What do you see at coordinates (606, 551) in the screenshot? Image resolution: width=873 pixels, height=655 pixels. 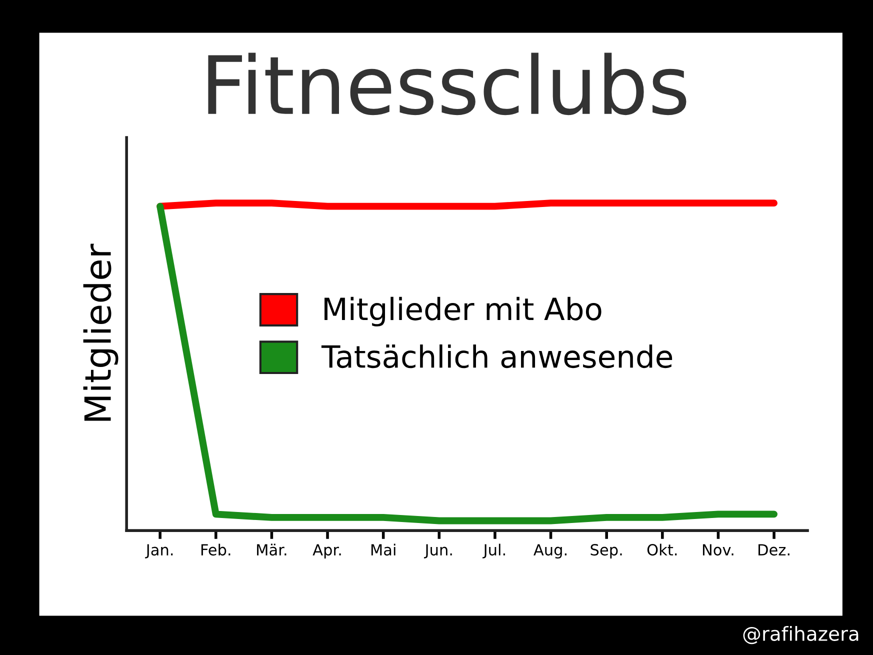 I see `x-tick-label: Sep.` at bounding box center [606, 551].